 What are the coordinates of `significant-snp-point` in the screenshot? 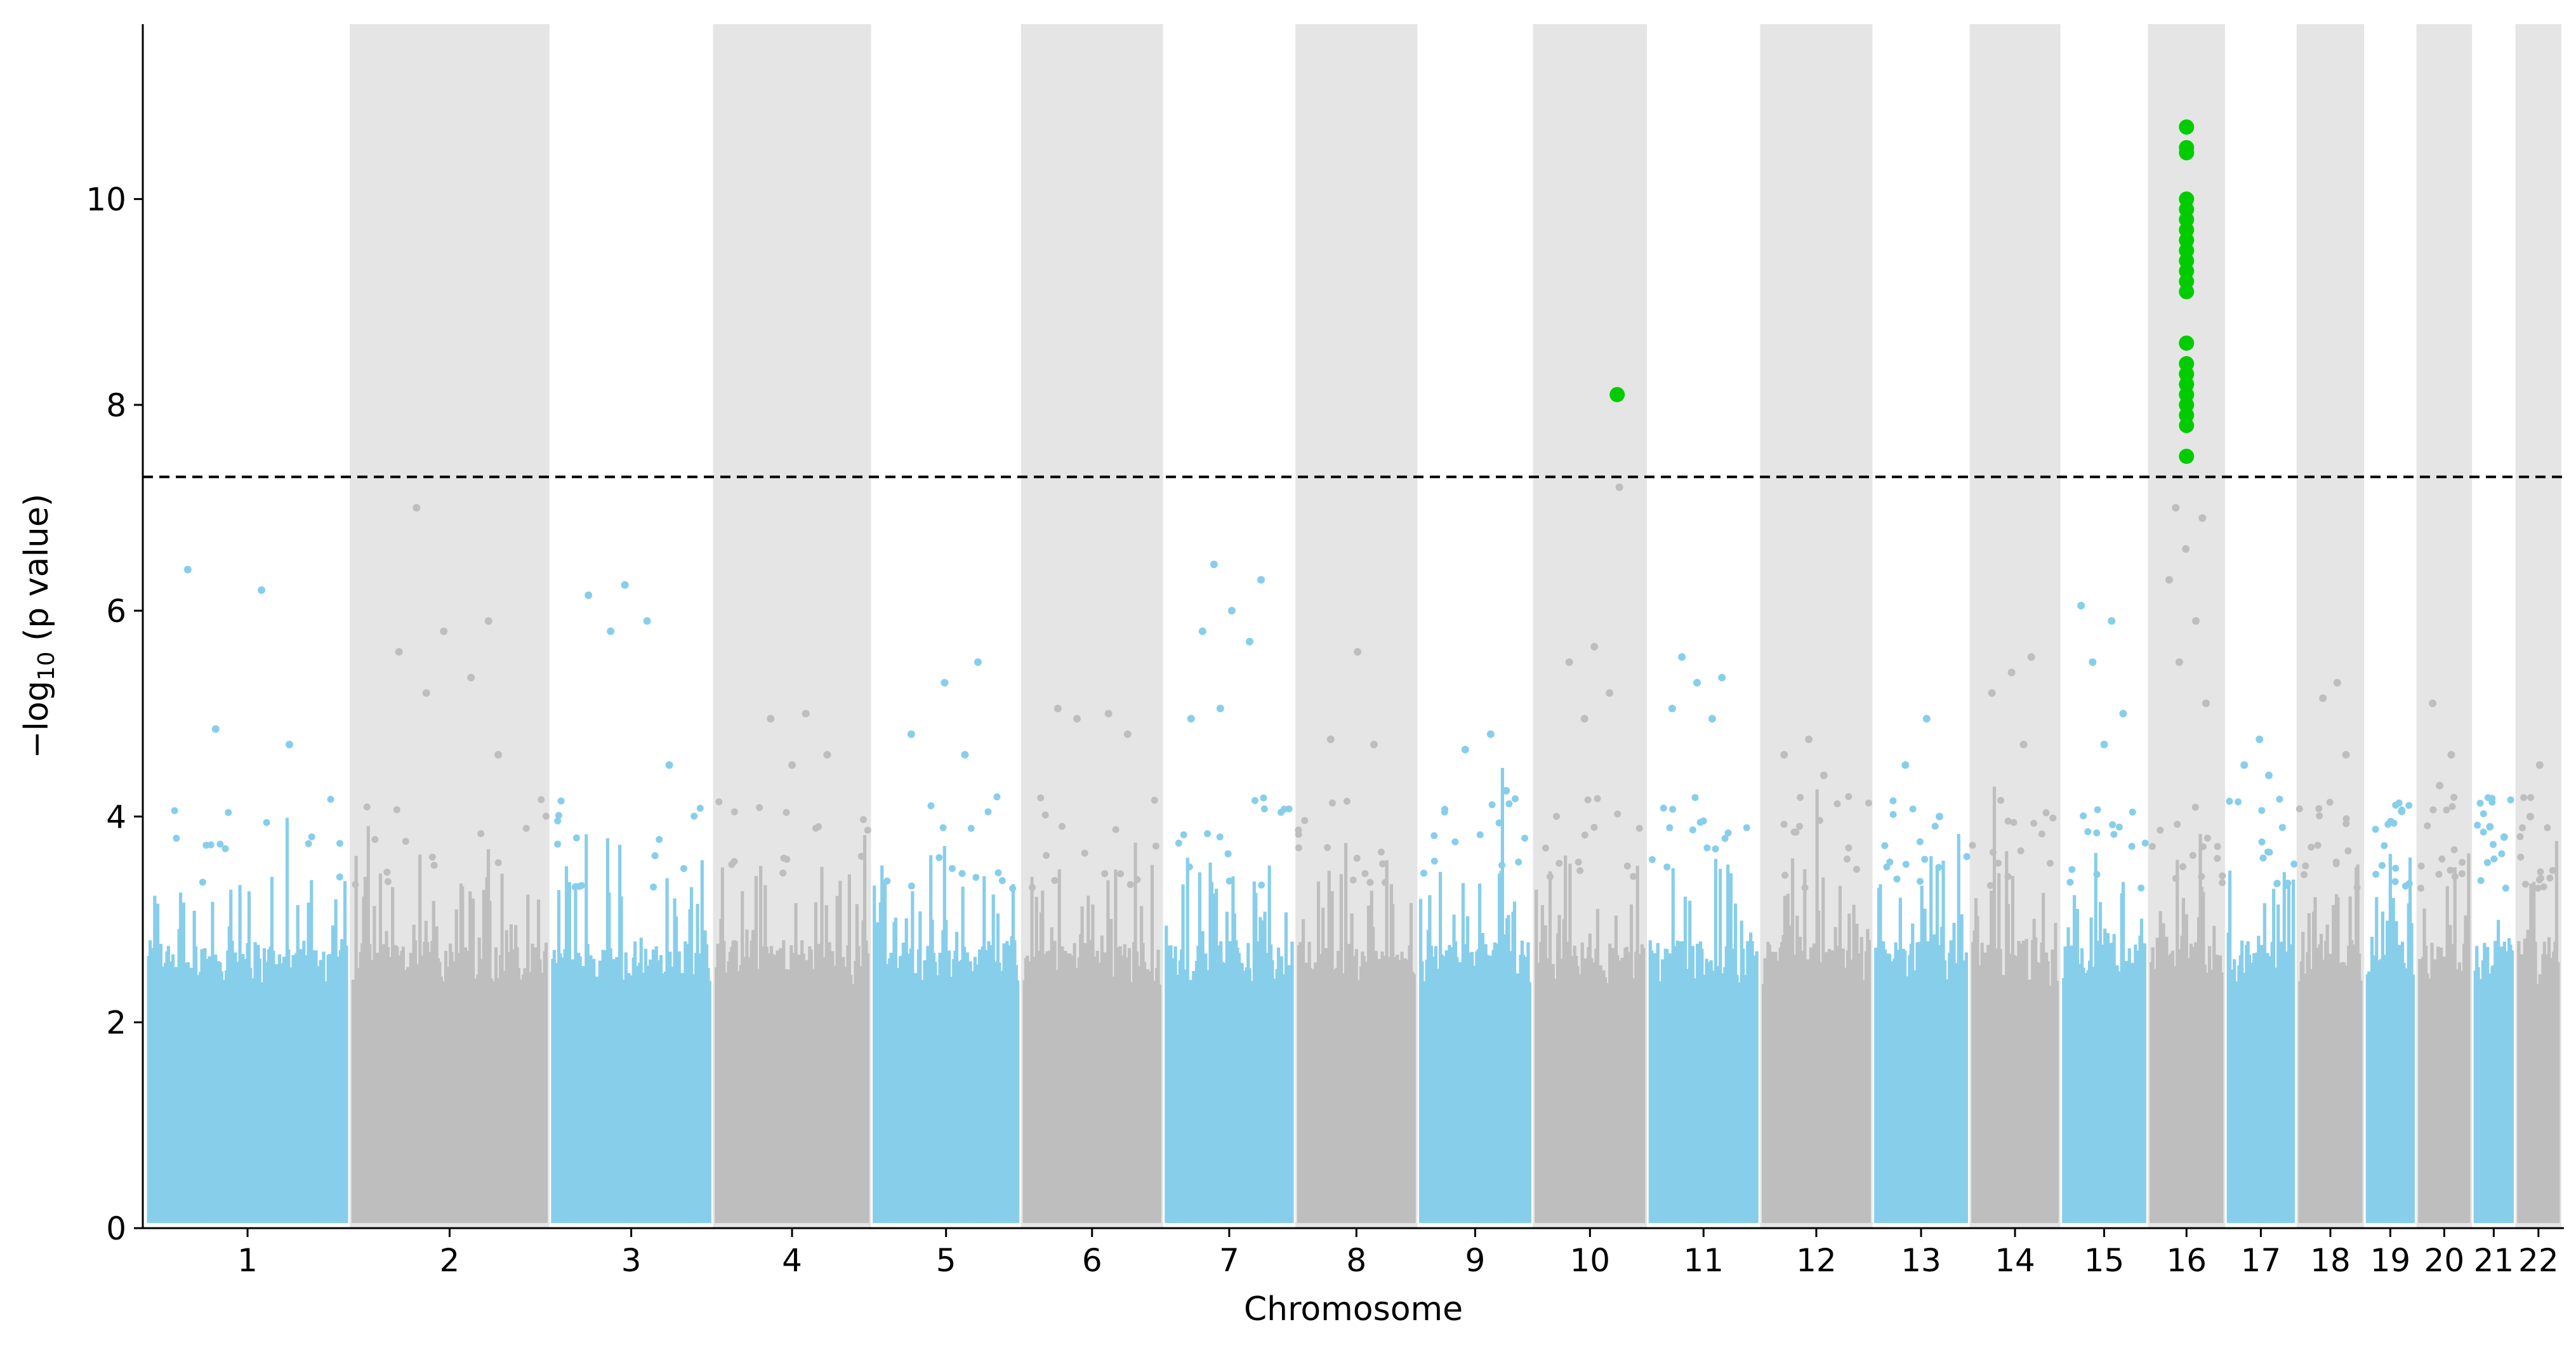 It's located at (2187, 456).